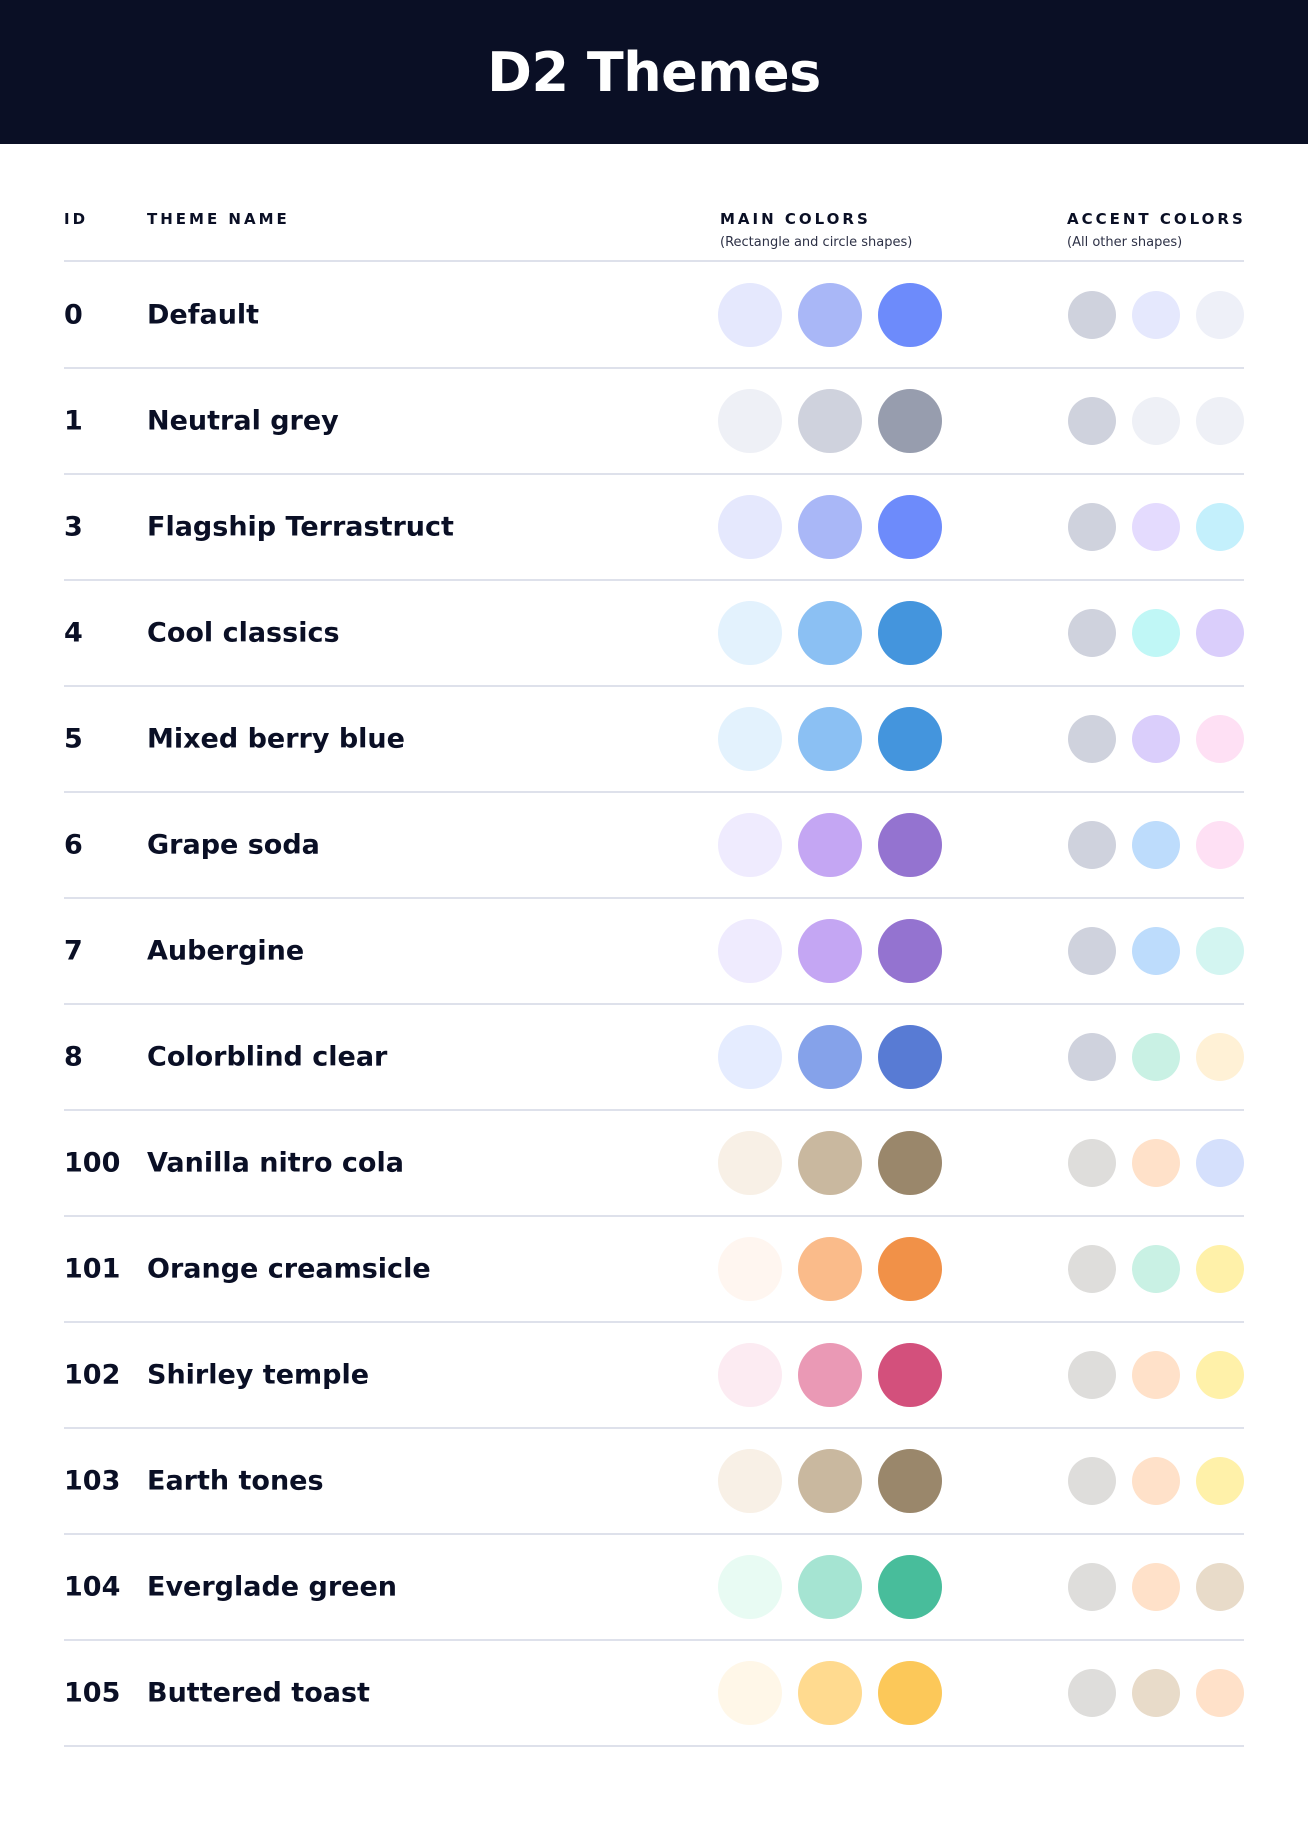 Image resolution: width=1308 pixels, height=1826 pixels. I want to click on page-header: D2 Themes, so click(654, 72).